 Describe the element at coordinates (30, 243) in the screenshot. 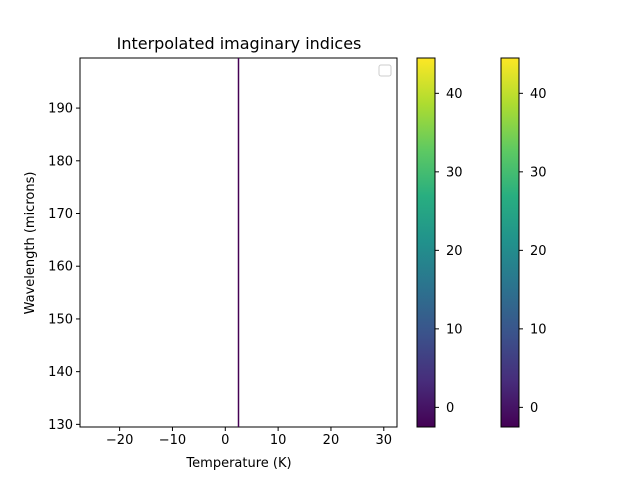

I see `y-axis-label: Wavelength (microns)` at that location.